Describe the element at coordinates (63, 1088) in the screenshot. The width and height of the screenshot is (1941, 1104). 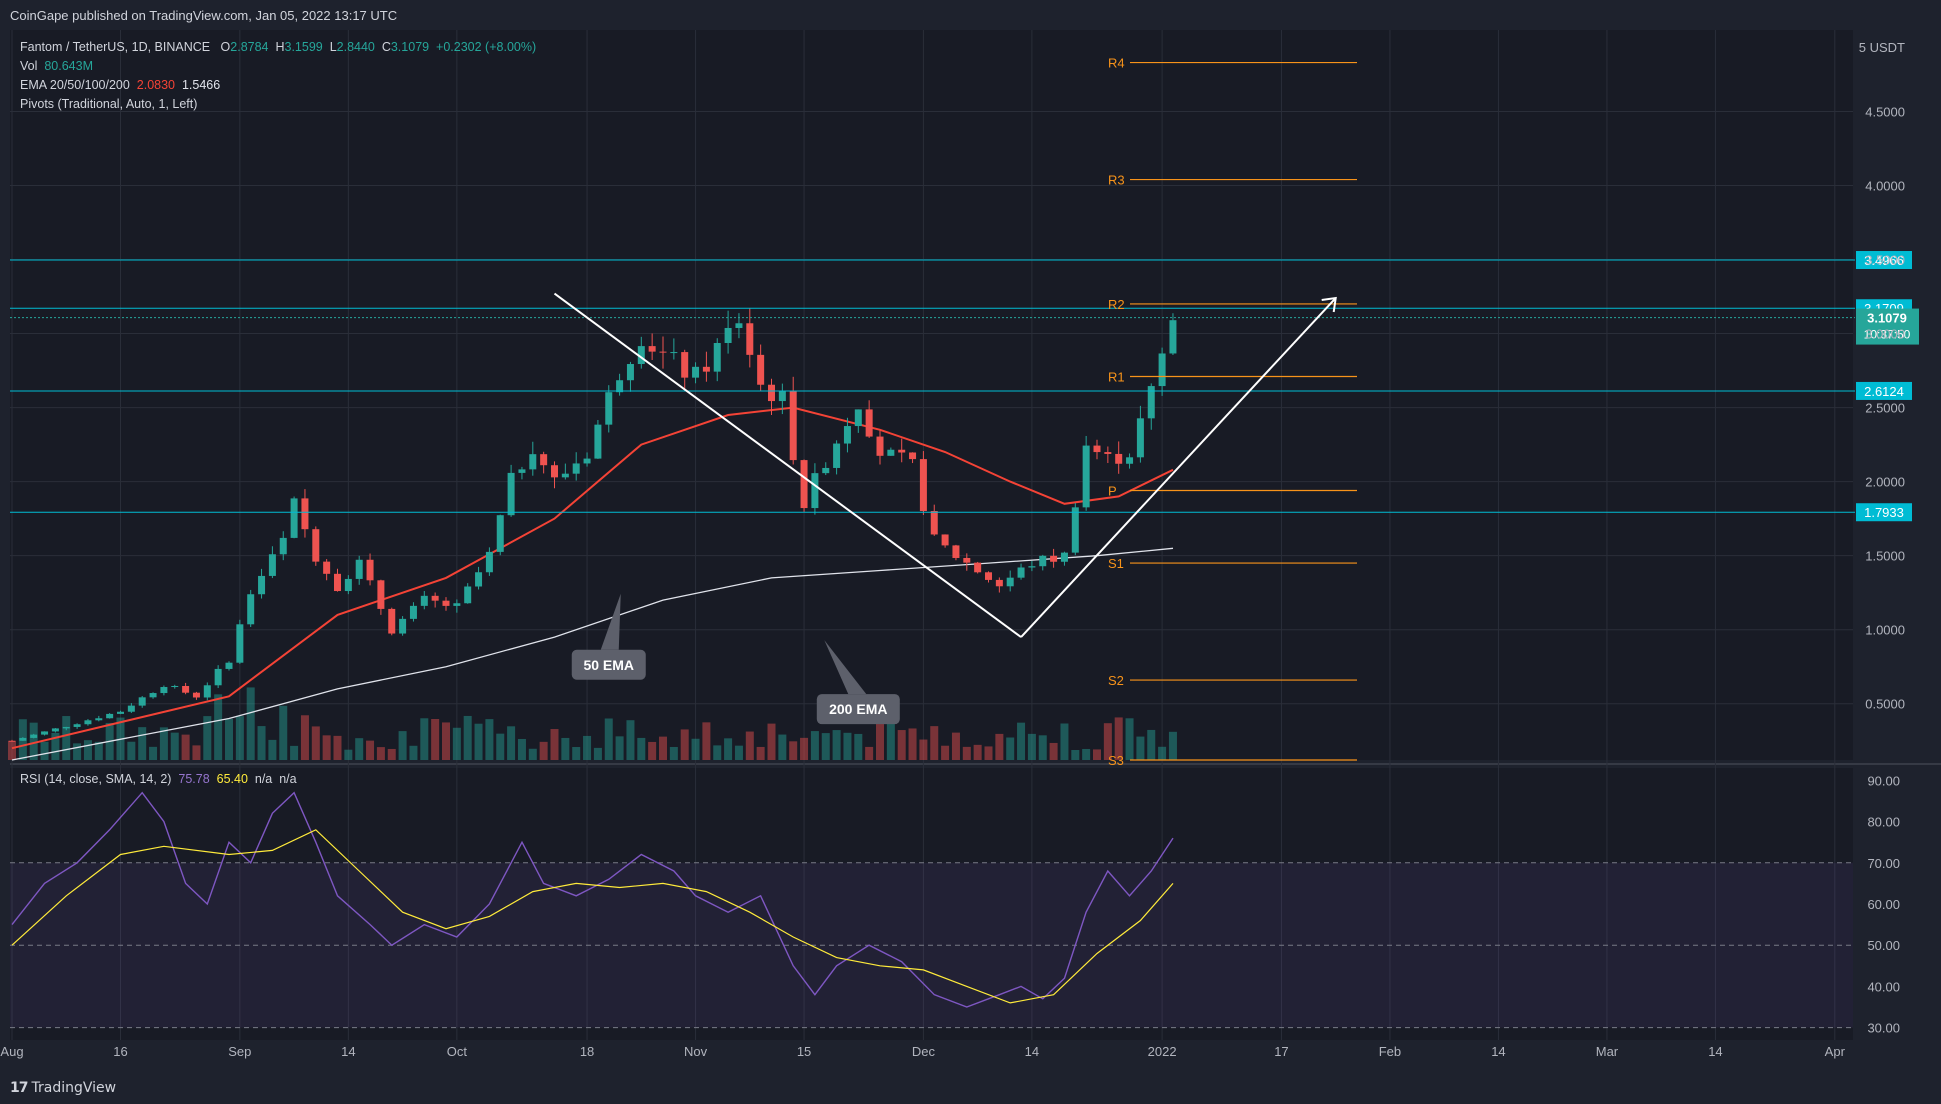
I see `tradingview-logo: 17 TradingView` at that location.